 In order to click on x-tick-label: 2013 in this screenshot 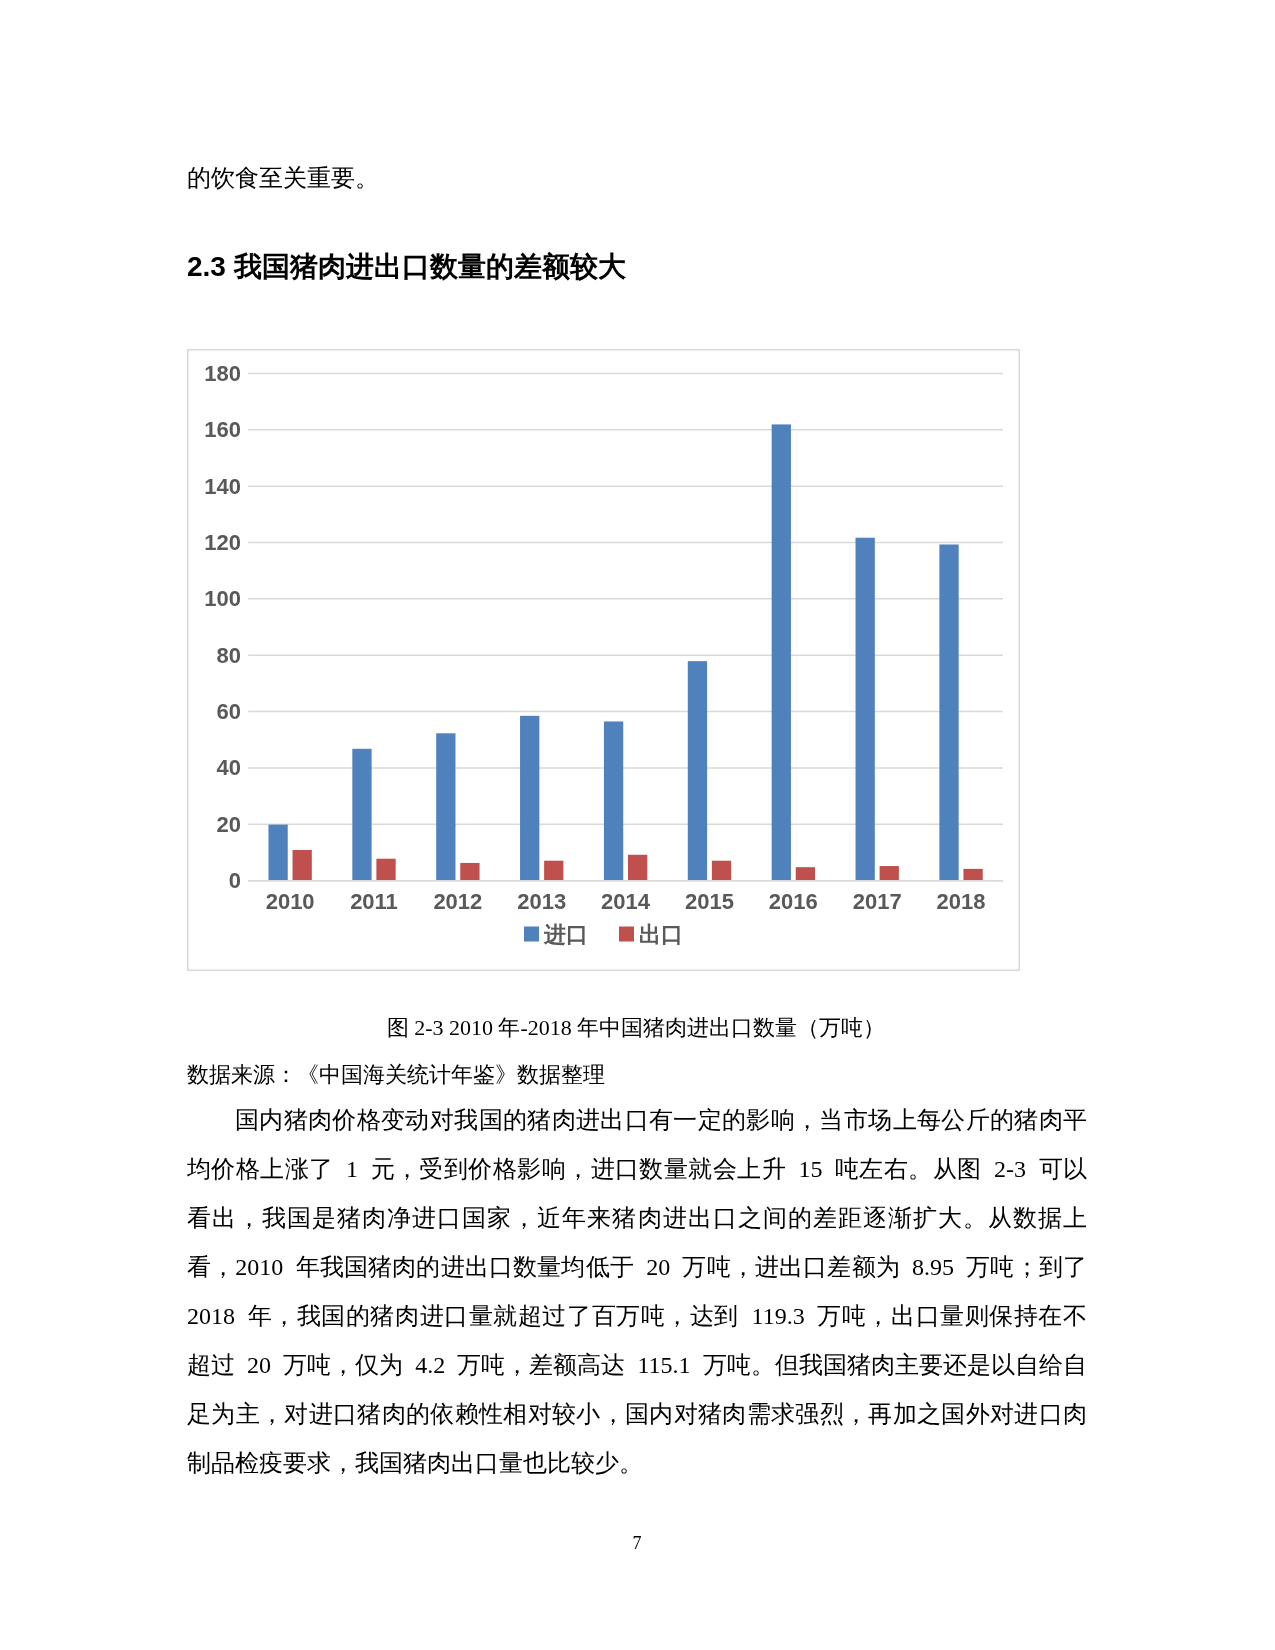, I will do `click(542, 901)`.